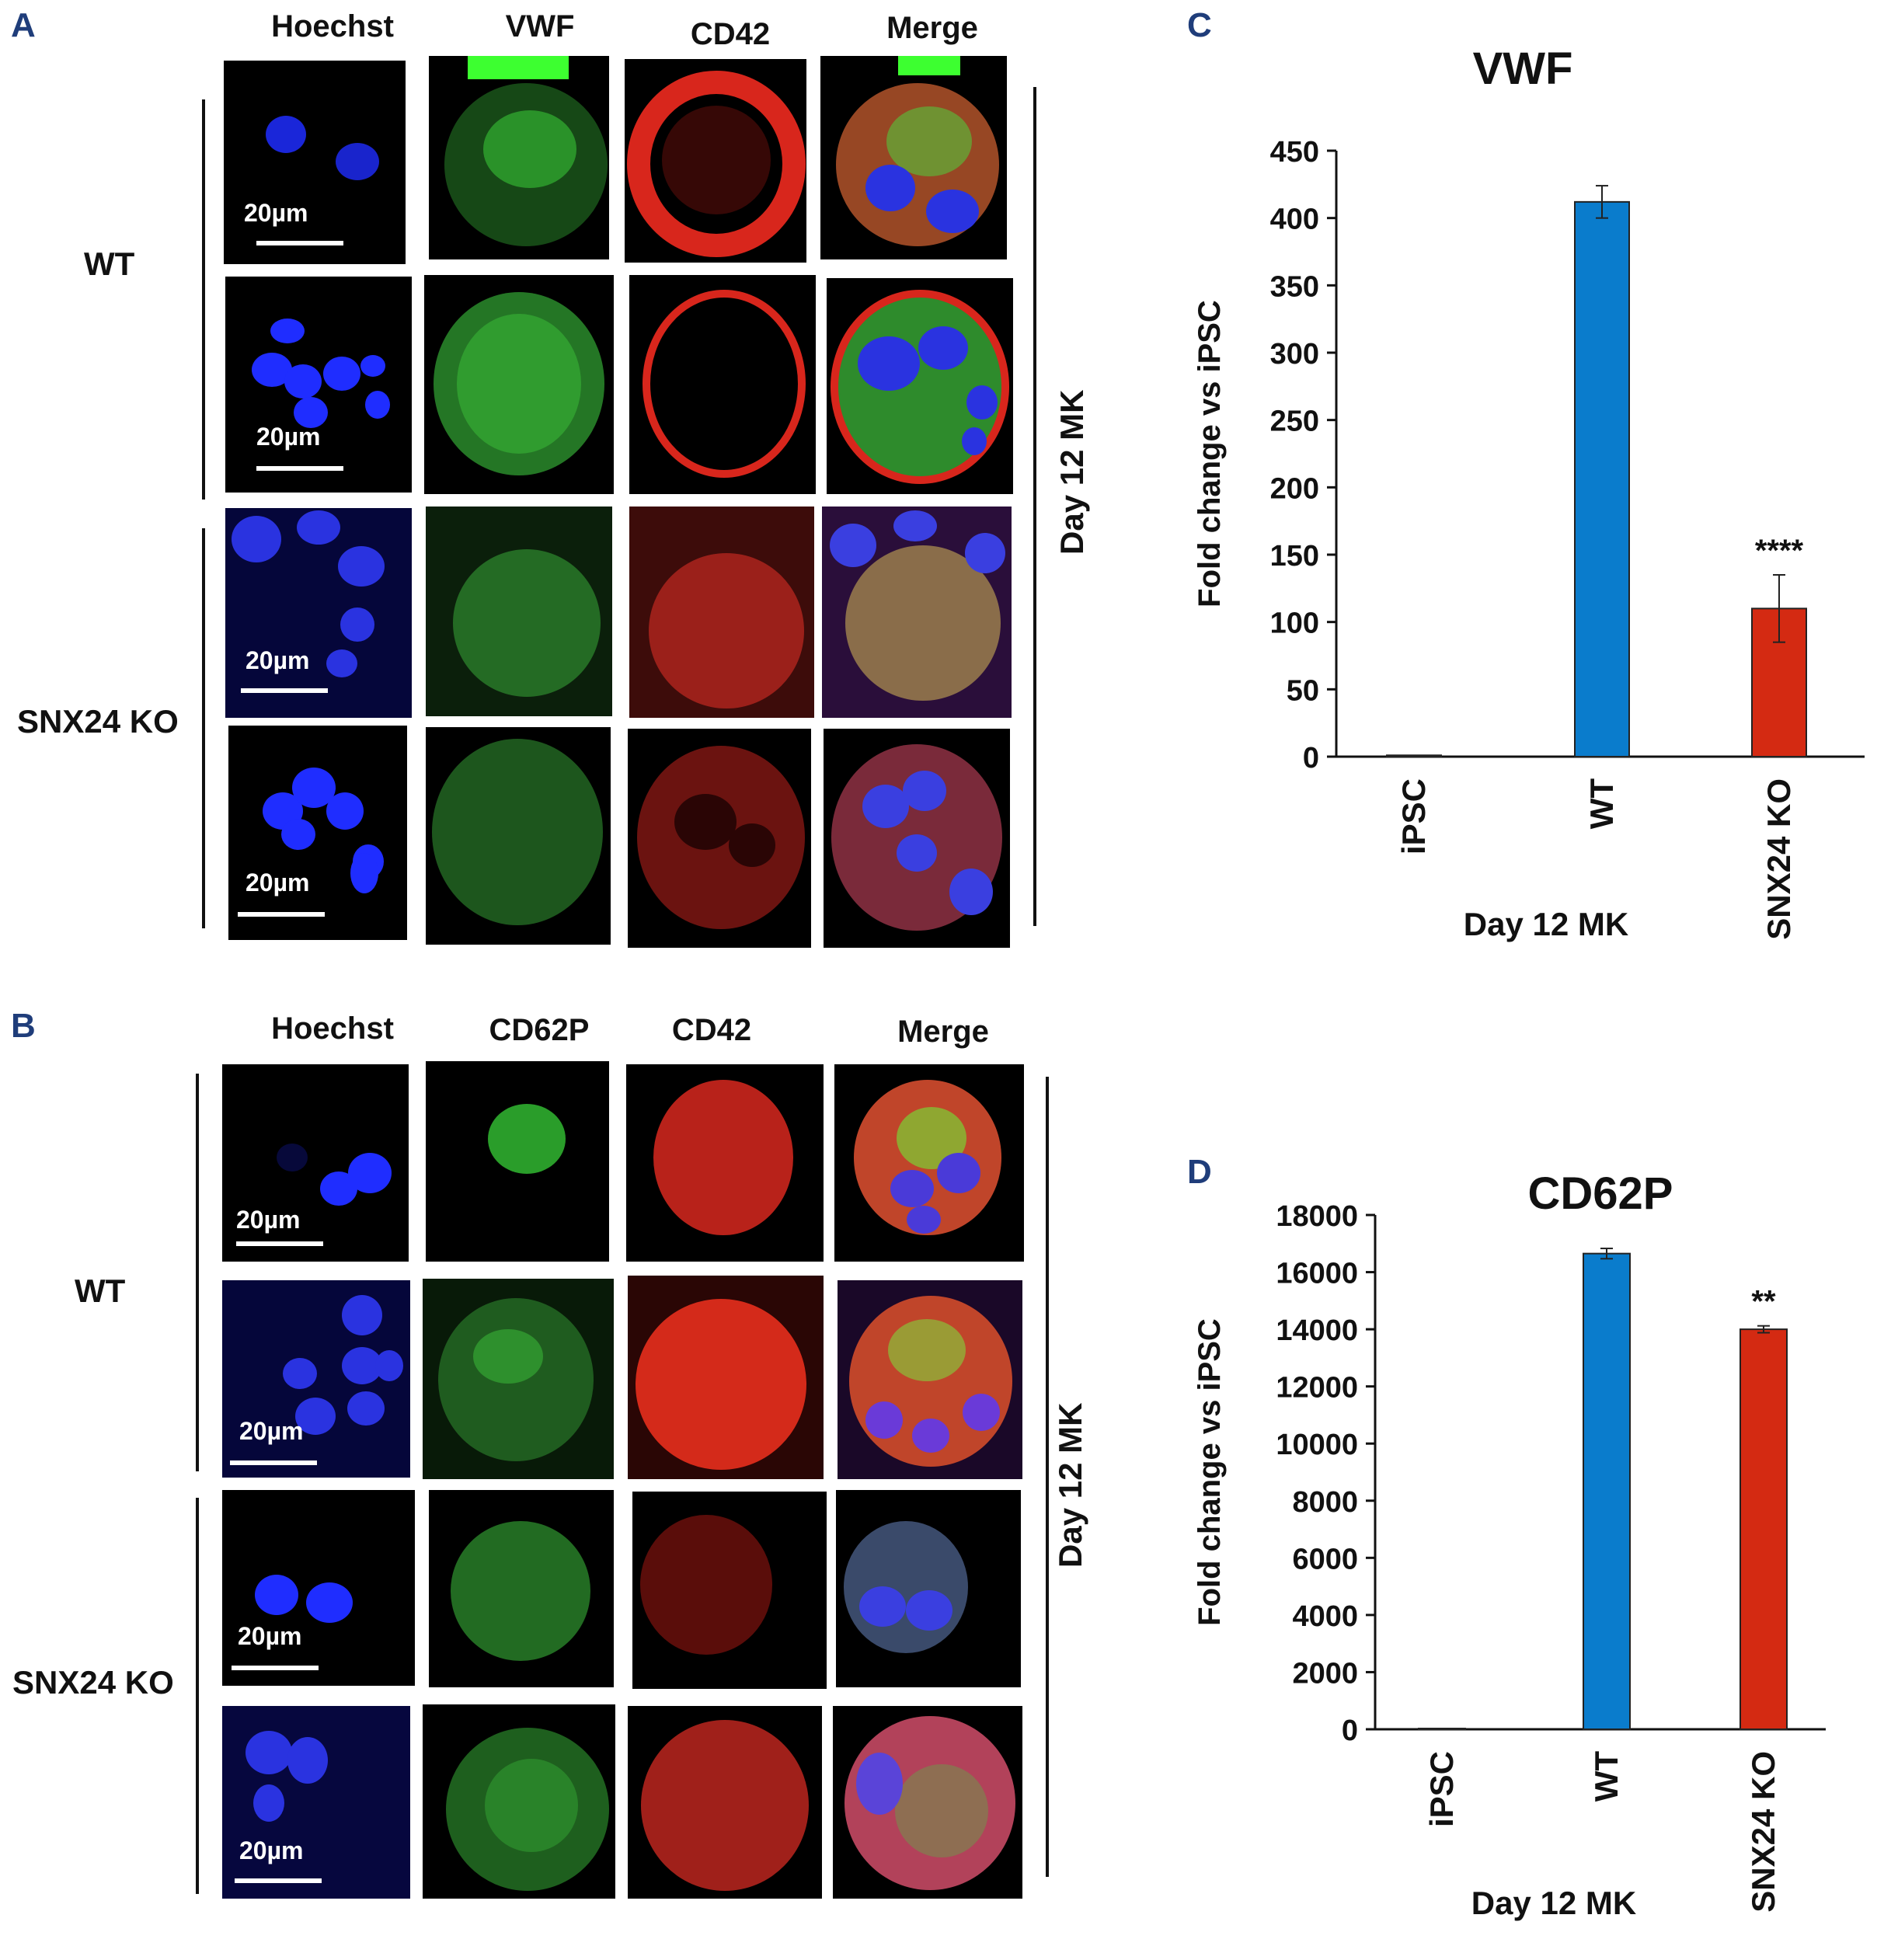 The width and height of the screenshot is (1891, 1960). Describe the element at coordinates (932, 28) in the screenshot. I see `col-head-merge: Merge` at that location.